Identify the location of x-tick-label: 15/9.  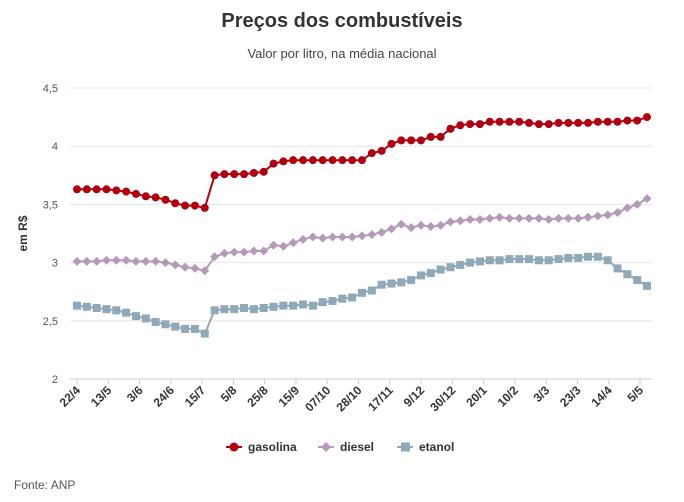
(289, 396).